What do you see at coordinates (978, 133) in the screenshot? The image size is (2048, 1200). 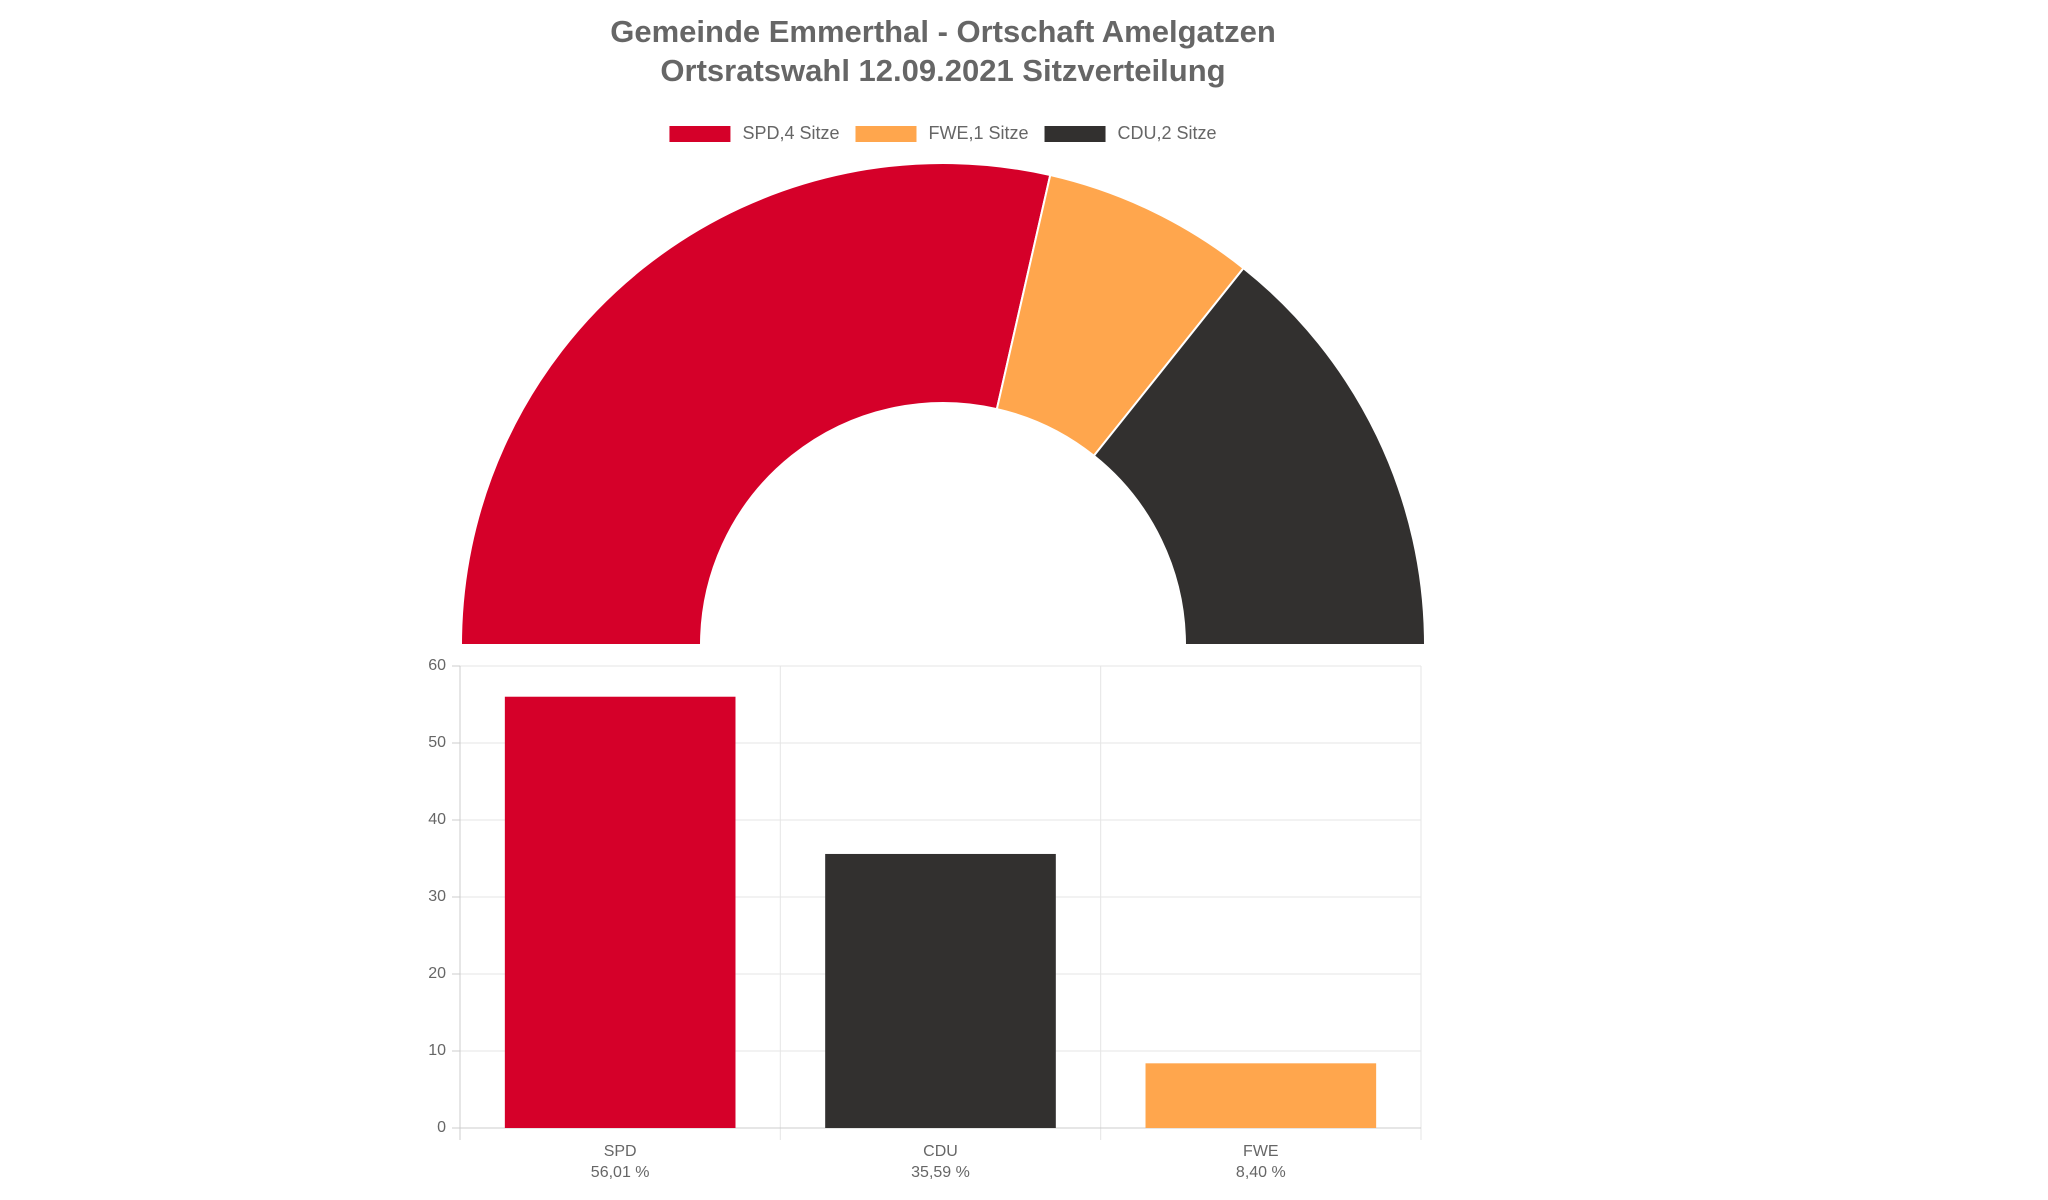 I see `legend-label: FWE,1 Sitze` at bounding box center [978, 133].